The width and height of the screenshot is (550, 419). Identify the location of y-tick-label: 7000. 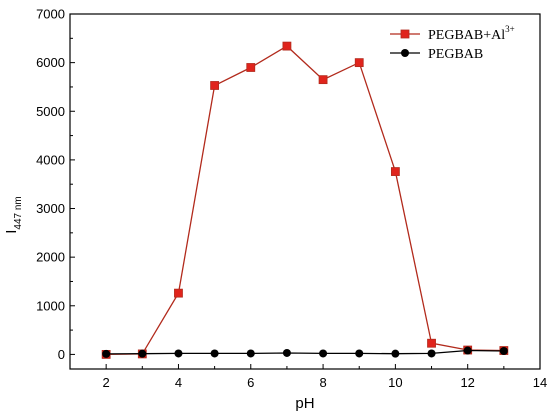
(50, 14).